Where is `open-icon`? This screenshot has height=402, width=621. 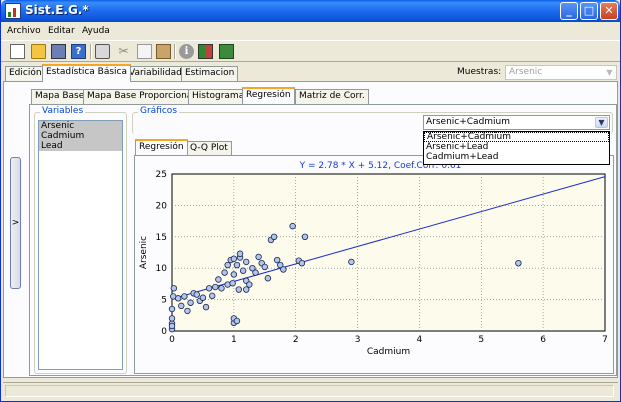 open-icon is located at coordinates (38, 51).